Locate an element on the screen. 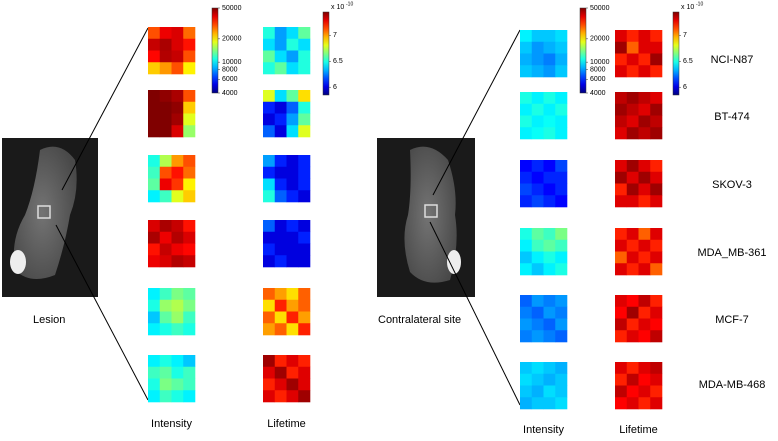  colorbar-tick-label: 20000 is located at coordinates (600, 39).